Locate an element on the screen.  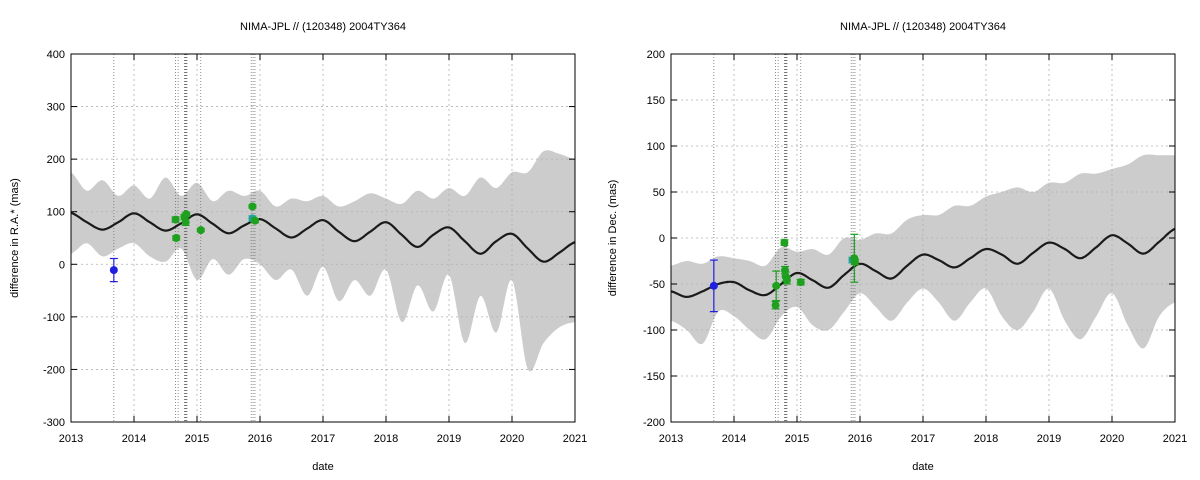
dec-chart-title: NIMA-JPL // (120348) 2004TY364 is located at coordinates (923, 27).